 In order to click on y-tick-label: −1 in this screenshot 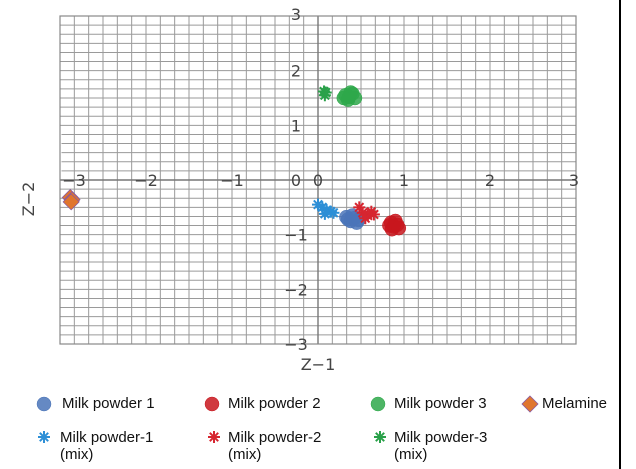, I will do `click(296, 235)`.